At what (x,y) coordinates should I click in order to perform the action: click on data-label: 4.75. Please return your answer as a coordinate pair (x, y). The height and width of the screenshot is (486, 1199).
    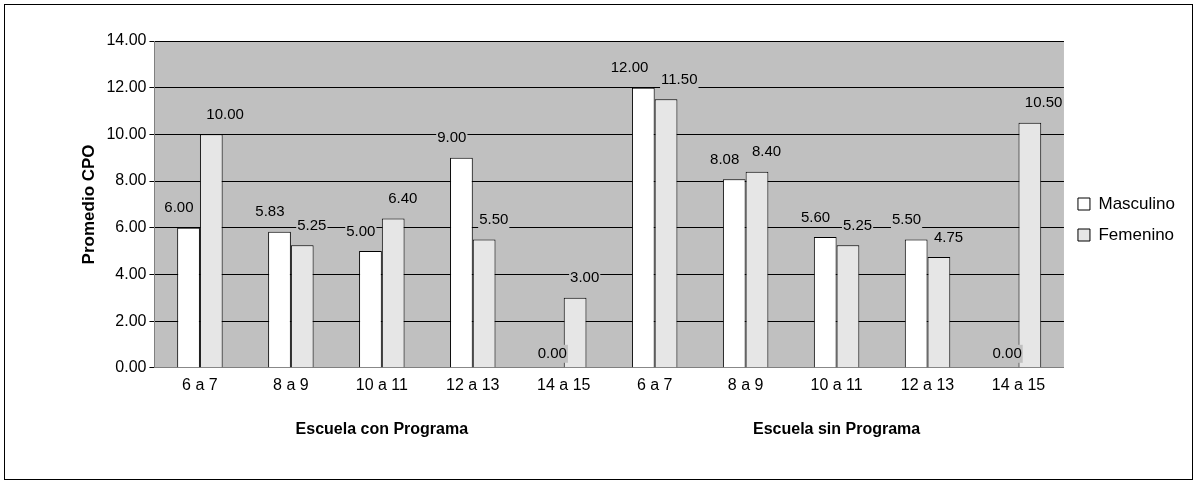
    Looking at the image, I should click on (948, 236).